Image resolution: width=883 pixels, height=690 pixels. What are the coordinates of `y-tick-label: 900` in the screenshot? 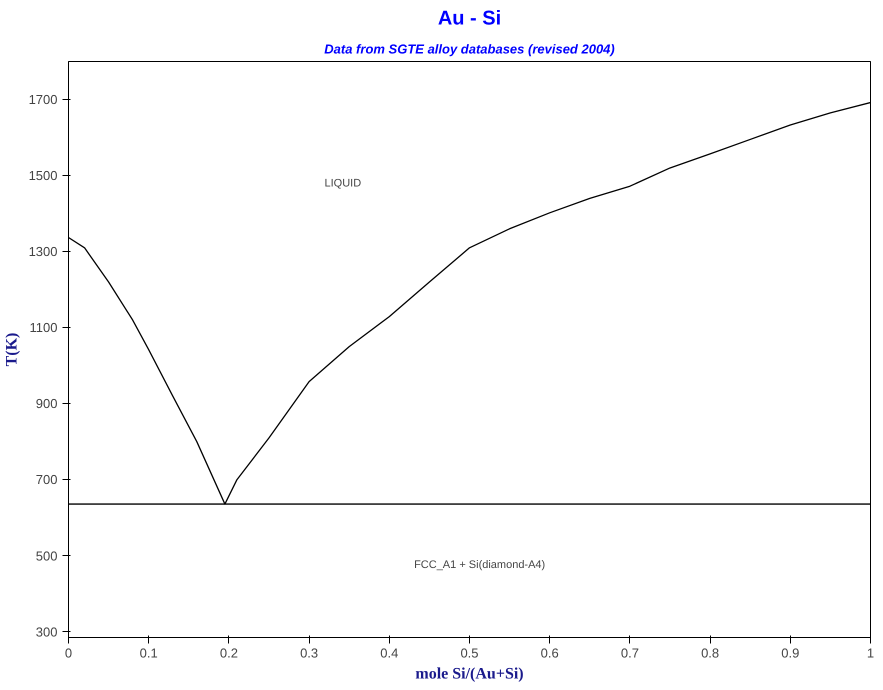 It's located at (47, 404).